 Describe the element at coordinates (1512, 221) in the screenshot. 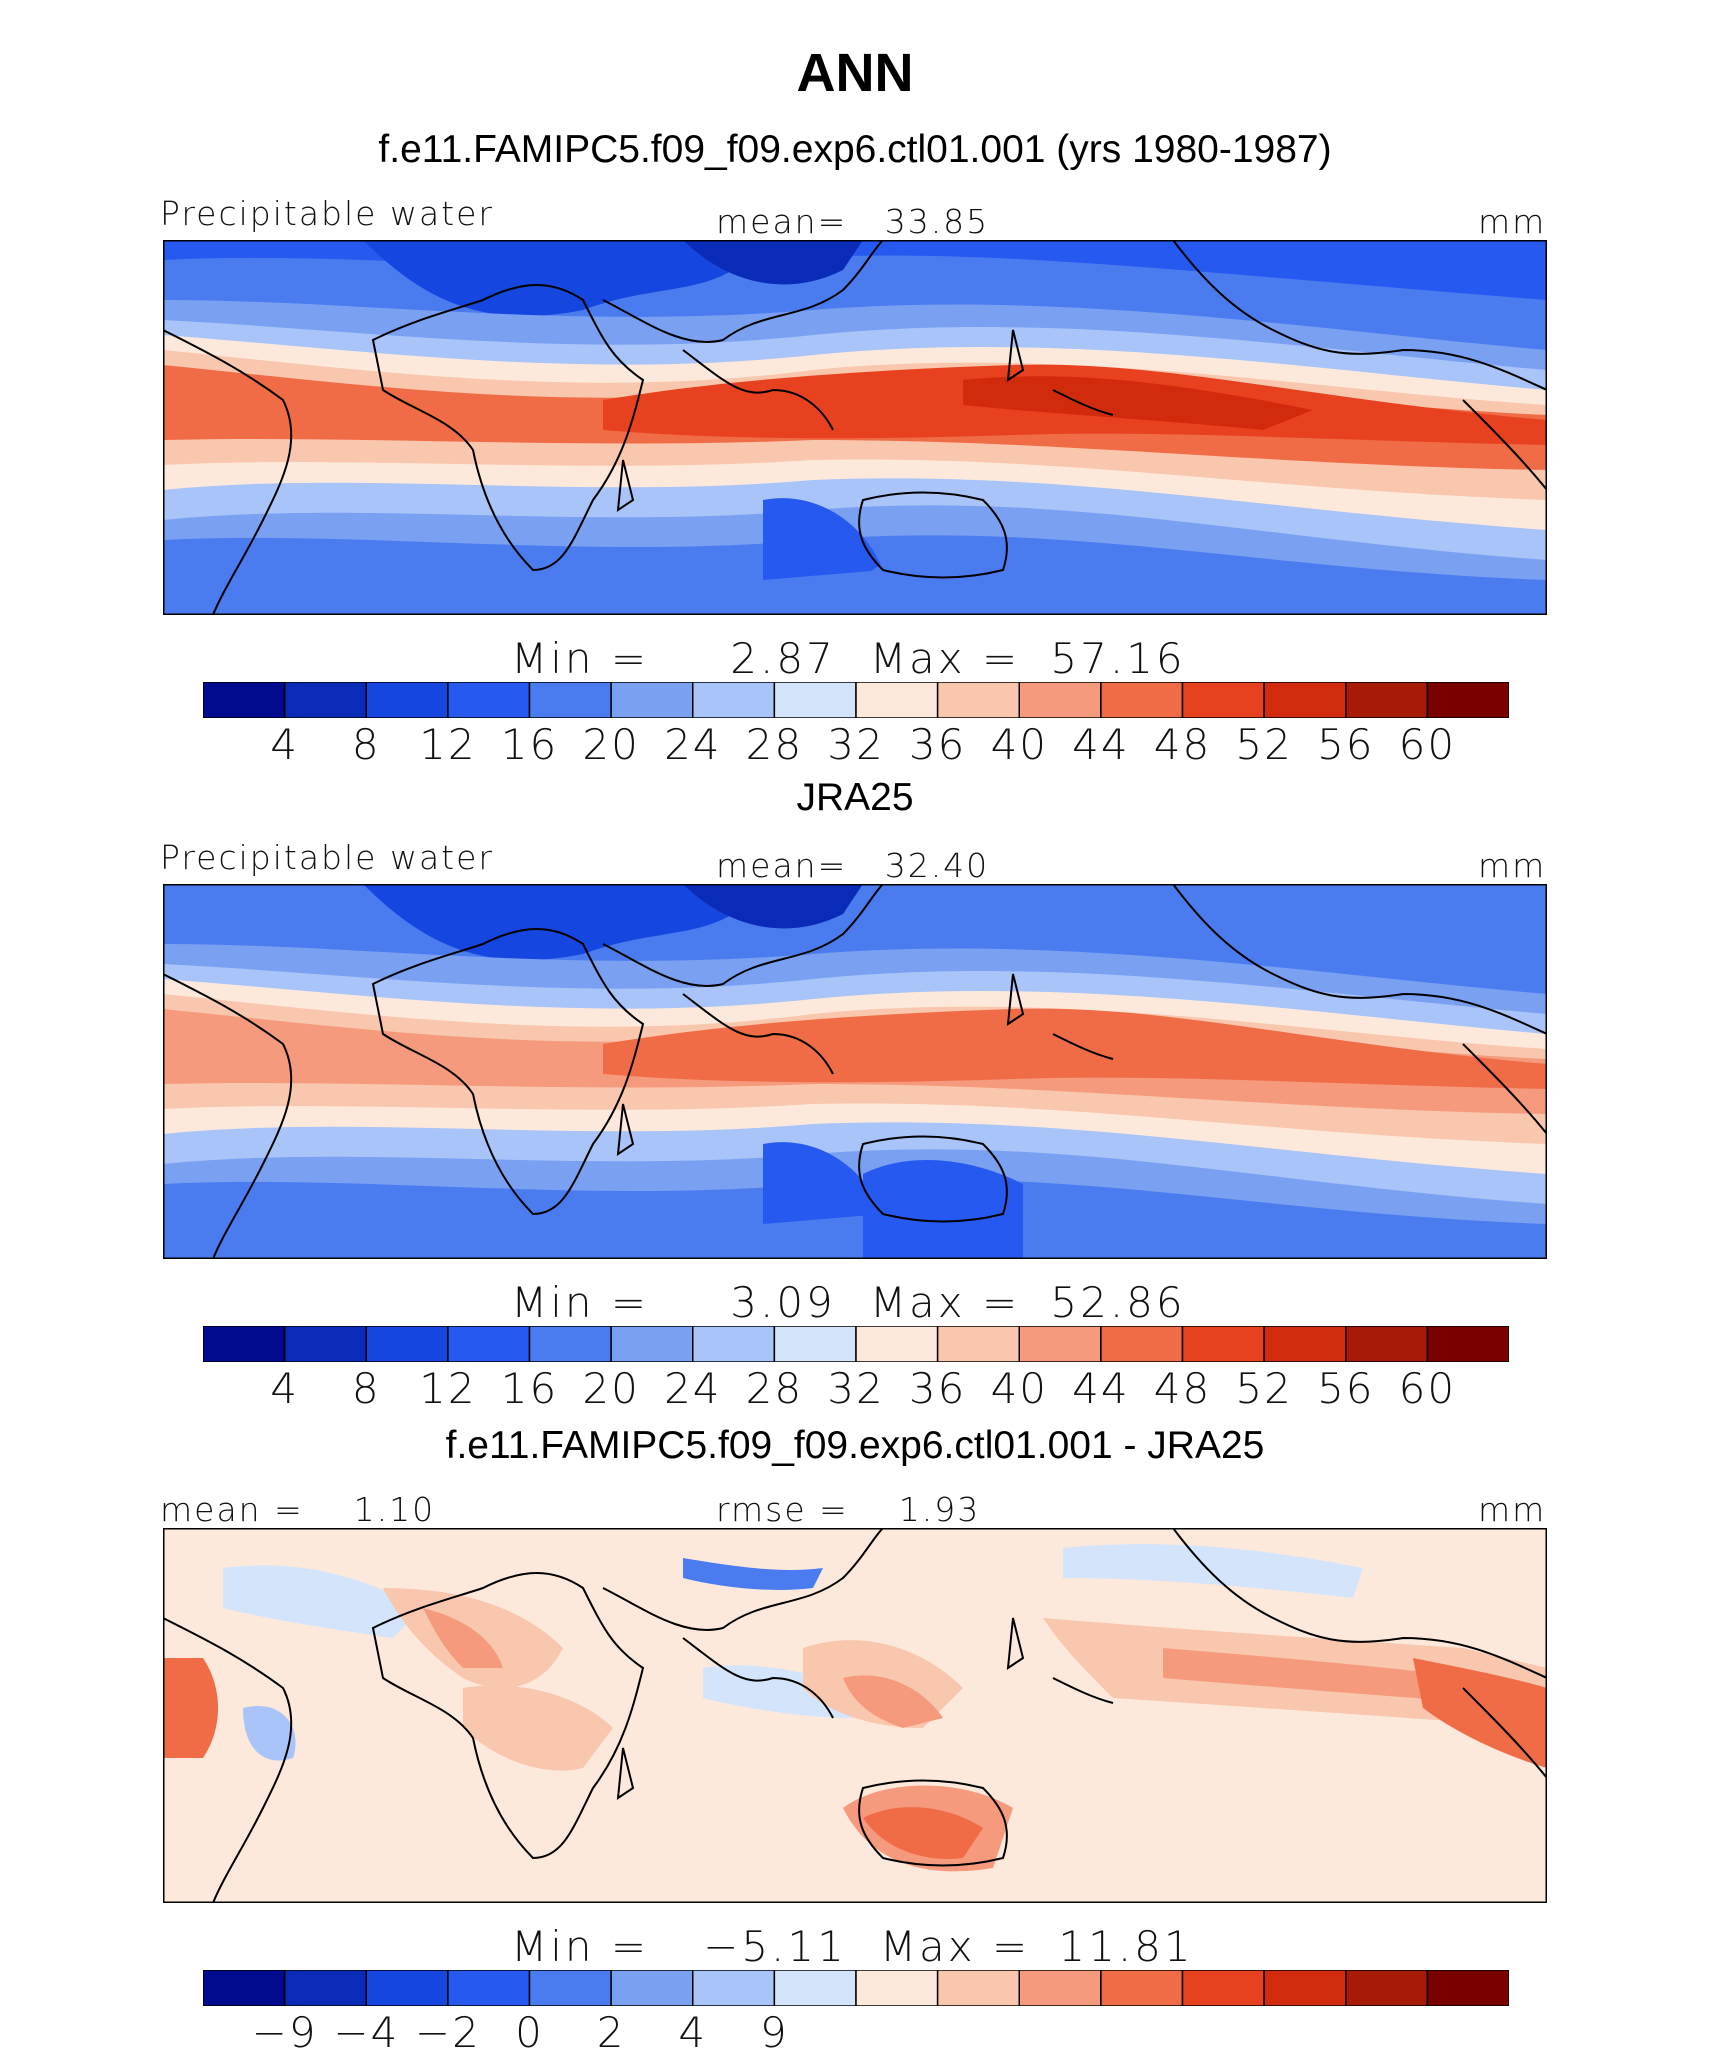

I see `panel-1-units-label: mm` at that location.